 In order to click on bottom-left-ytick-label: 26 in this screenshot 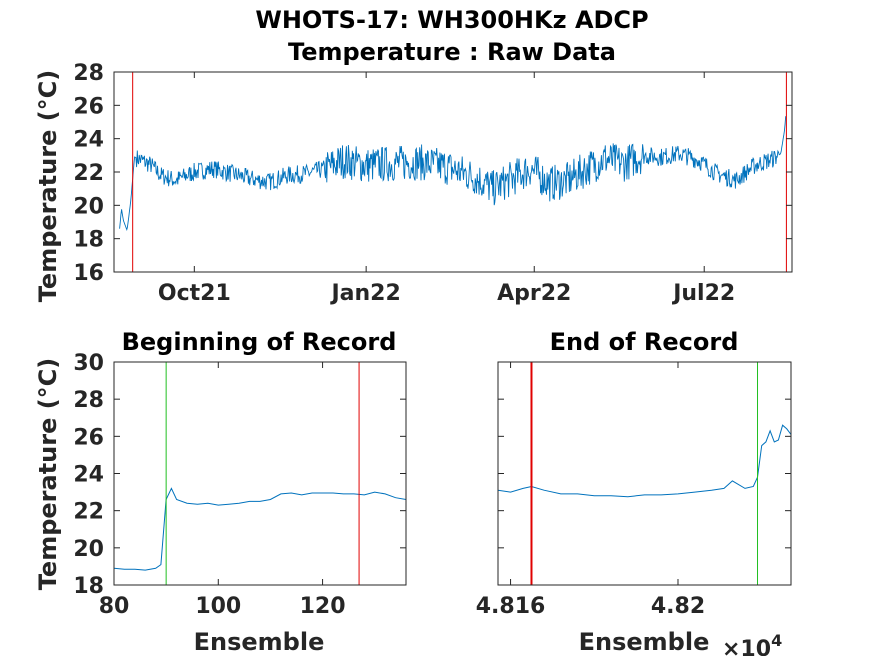, I will do `click(88, 437)`.